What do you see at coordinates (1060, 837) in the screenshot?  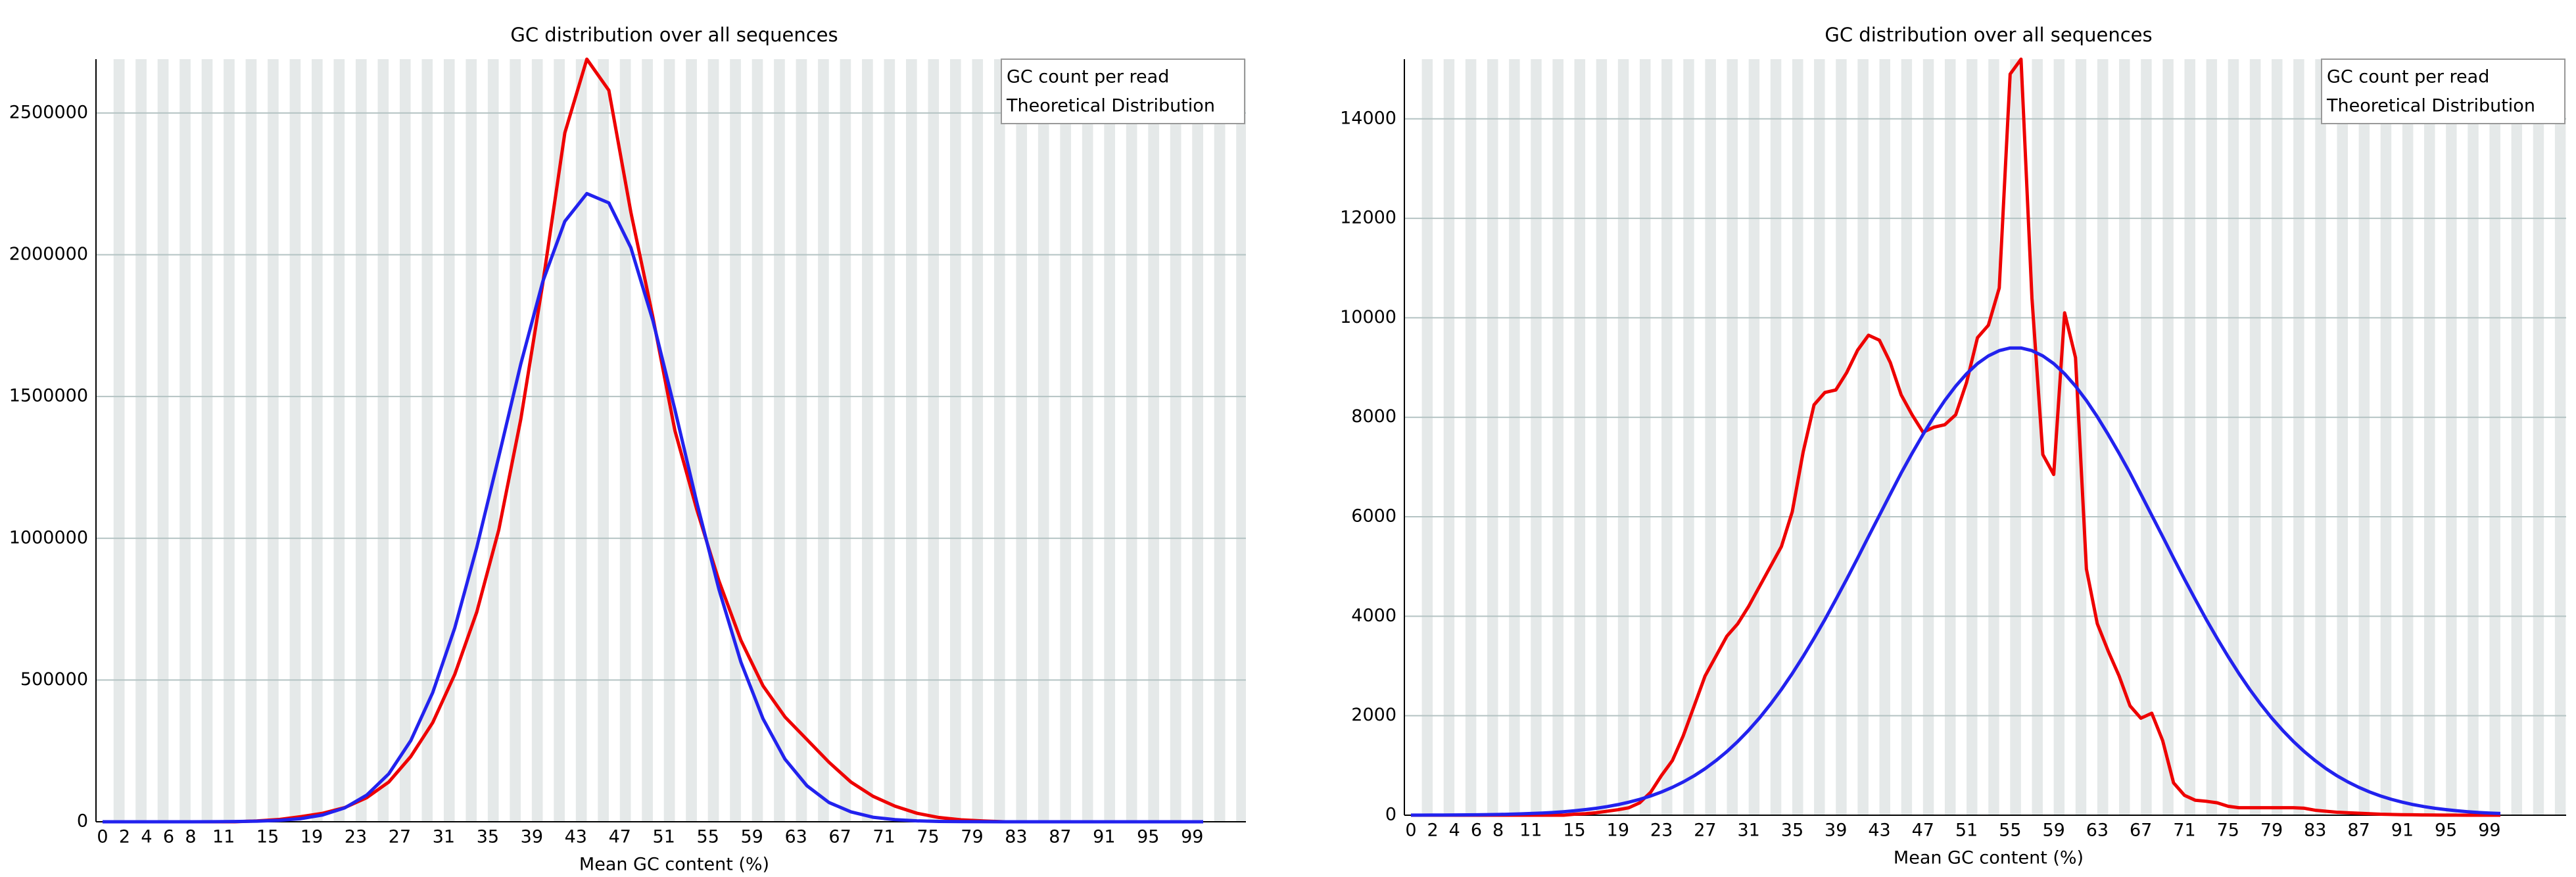 I see `x-tick-label: 87` at bounding box center [1060, 837].